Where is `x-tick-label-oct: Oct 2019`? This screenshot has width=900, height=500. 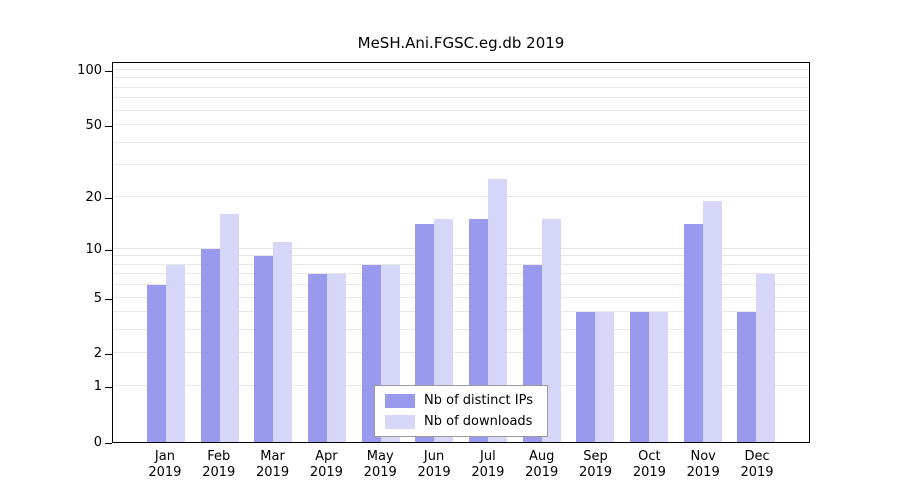
x-tick-label-oct: Oct 2019 is located at coordinates (649, 469).